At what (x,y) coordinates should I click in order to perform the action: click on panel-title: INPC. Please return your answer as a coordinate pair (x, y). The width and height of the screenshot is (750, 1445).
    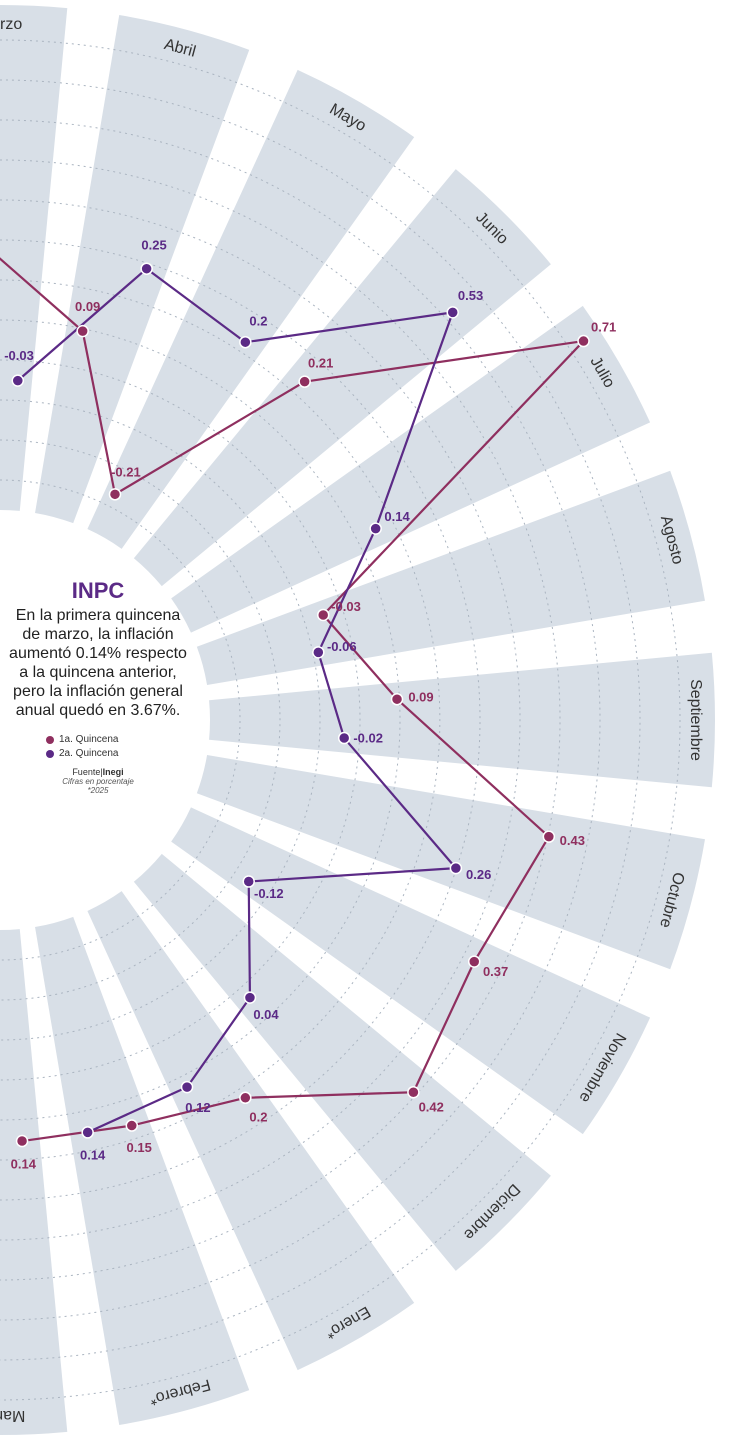
    Looking at the image, I should click on (98, 590).